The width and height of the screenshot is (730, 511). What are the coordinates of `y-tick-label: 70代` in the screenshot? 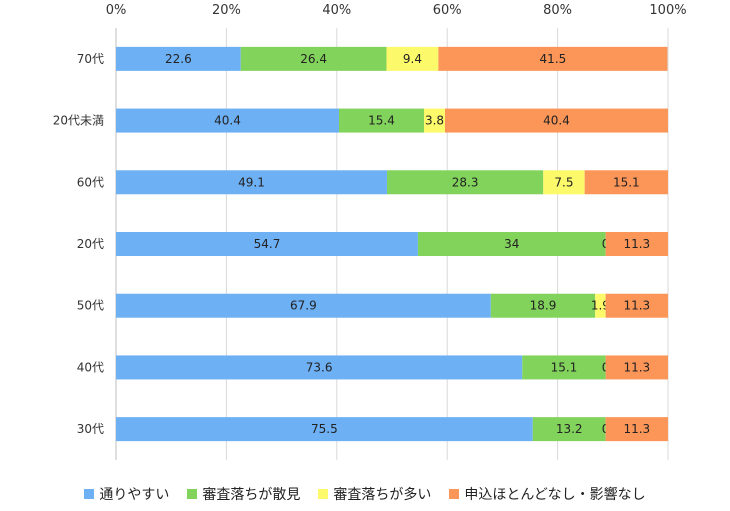 It's located at (90, 59).